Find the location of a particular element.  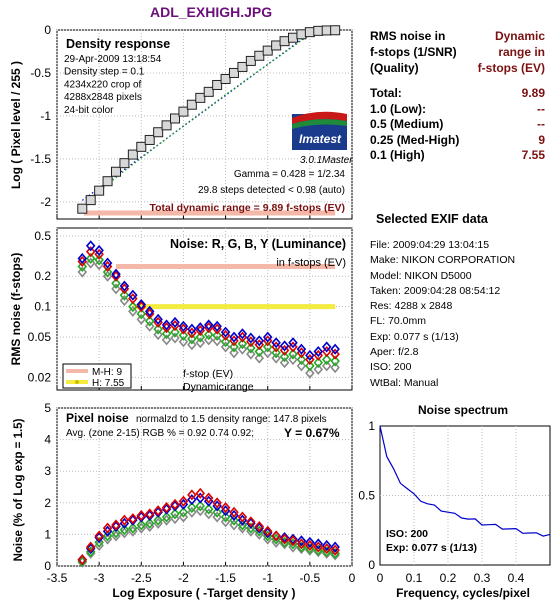

exif-line: Aper: f/2.8 is located at coordinates (394, 352).